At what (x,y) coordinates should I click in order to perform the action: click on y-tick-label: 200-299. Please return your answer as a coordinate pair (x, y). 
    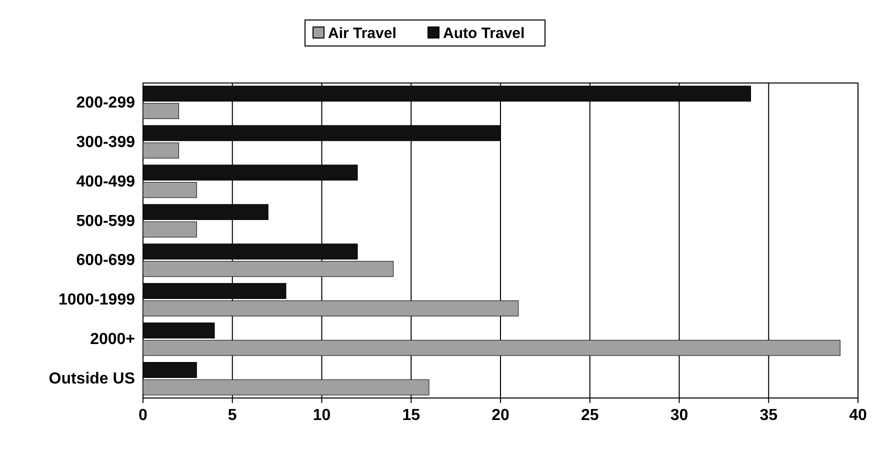
    Looking at the image, I should click on (106, 103).